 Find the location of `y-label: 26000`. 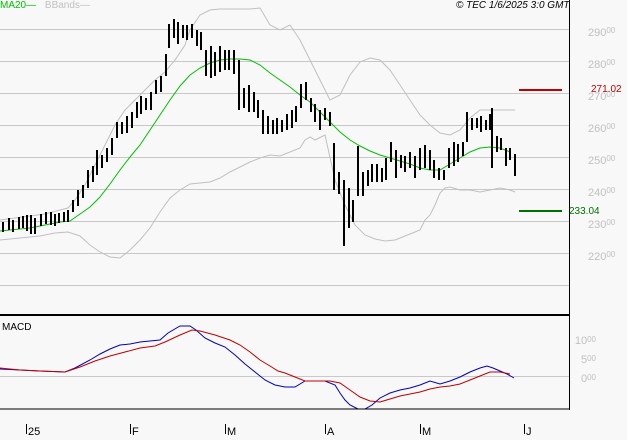

y-label: 26000 is located at coordinates (602, 128).